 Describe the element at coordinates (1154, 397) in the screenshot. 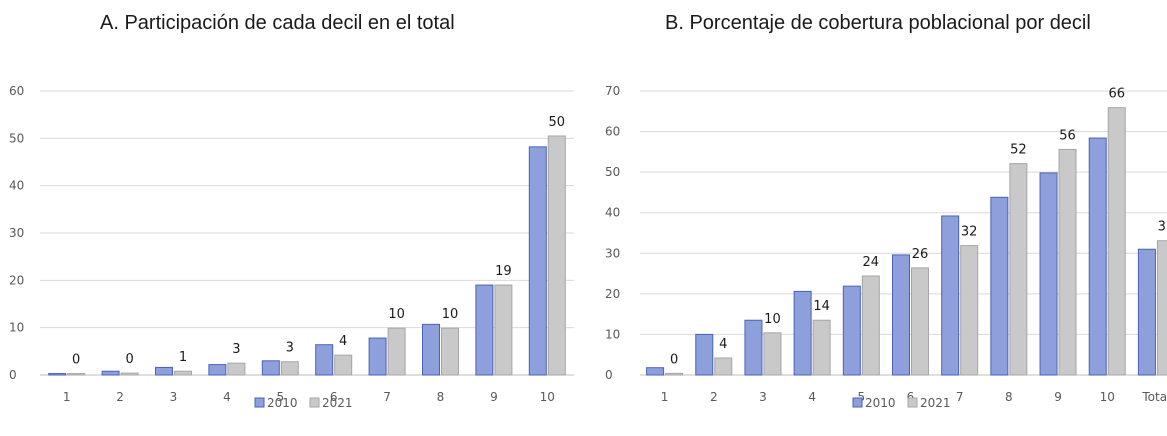

I see `chart-b-xtick-label: Total` at that location.